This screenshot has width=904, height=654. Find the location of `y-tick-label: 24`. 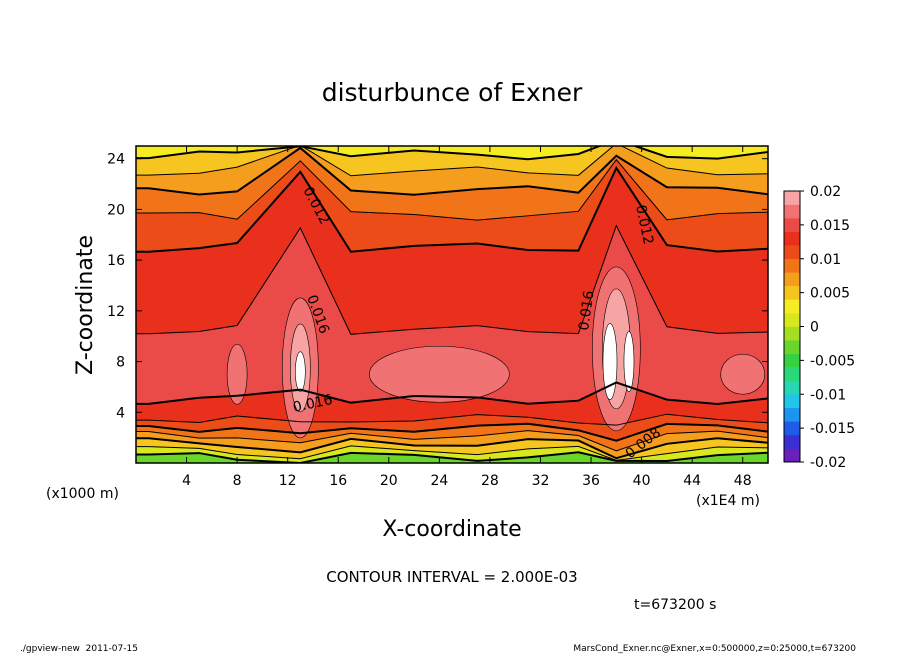

y-tick-label: 24 is located at coordinates (116, 160).